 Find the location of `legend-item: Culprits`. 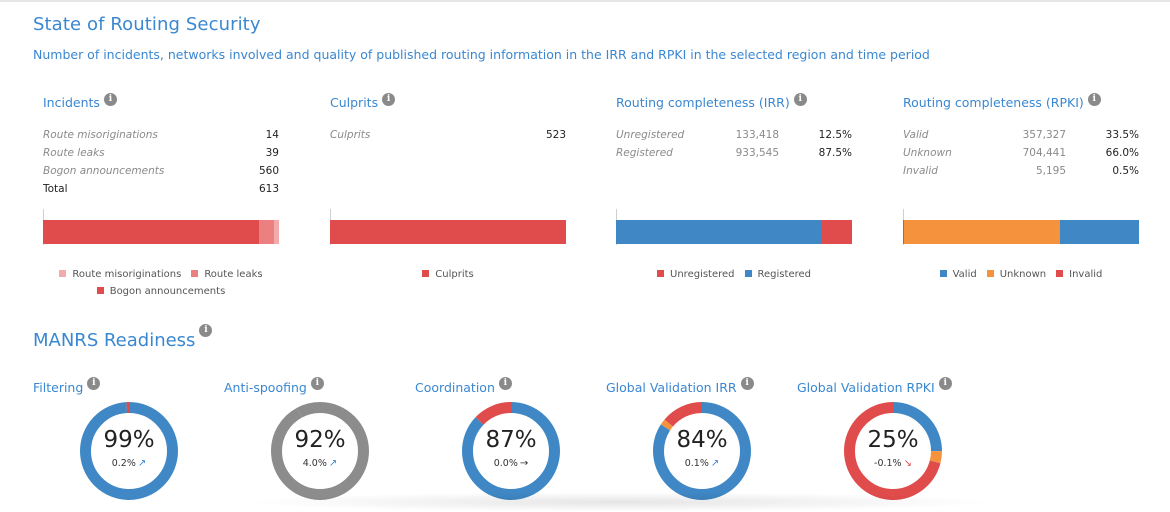

legend-item: Culprits is located at coordinates (448, 274).